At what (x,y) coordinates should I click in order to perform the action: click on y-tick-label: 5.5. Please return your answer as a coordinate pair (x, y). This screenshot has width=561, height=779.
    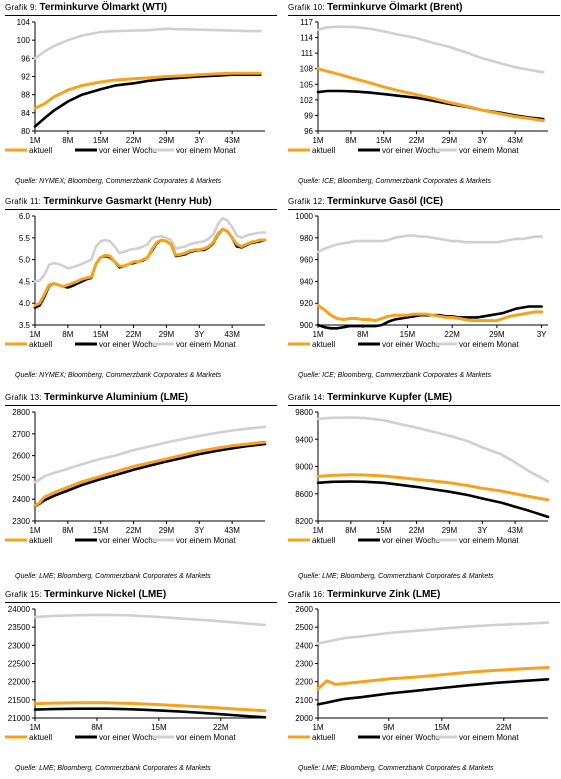
    Looking at the image, I should click on (25, 238).